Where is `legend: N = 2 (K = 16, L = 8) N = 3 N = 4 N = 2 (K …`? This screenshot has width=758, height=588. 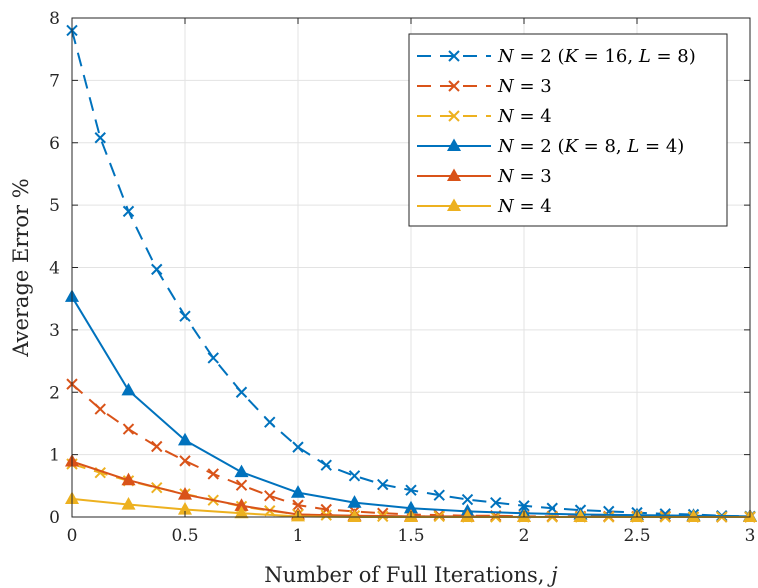
legend: N = 2 (K = 16, L = 8) N = 3 N = 4 N = 2 (K … is located at coordinates (568, 130).